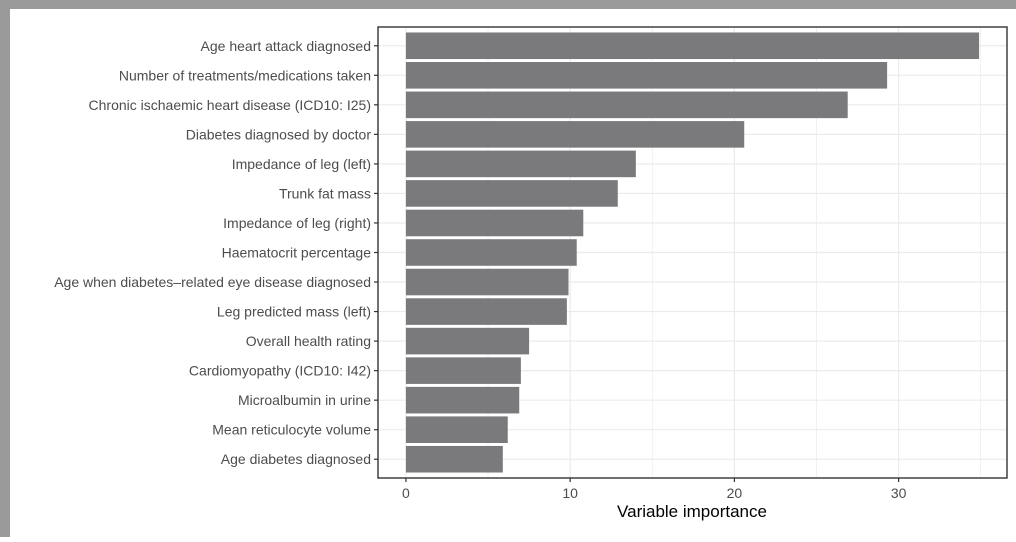 Image resolution: width=1016 pixels, height=542 pixels. I want to click on frame-top-border, so click(508, 4).